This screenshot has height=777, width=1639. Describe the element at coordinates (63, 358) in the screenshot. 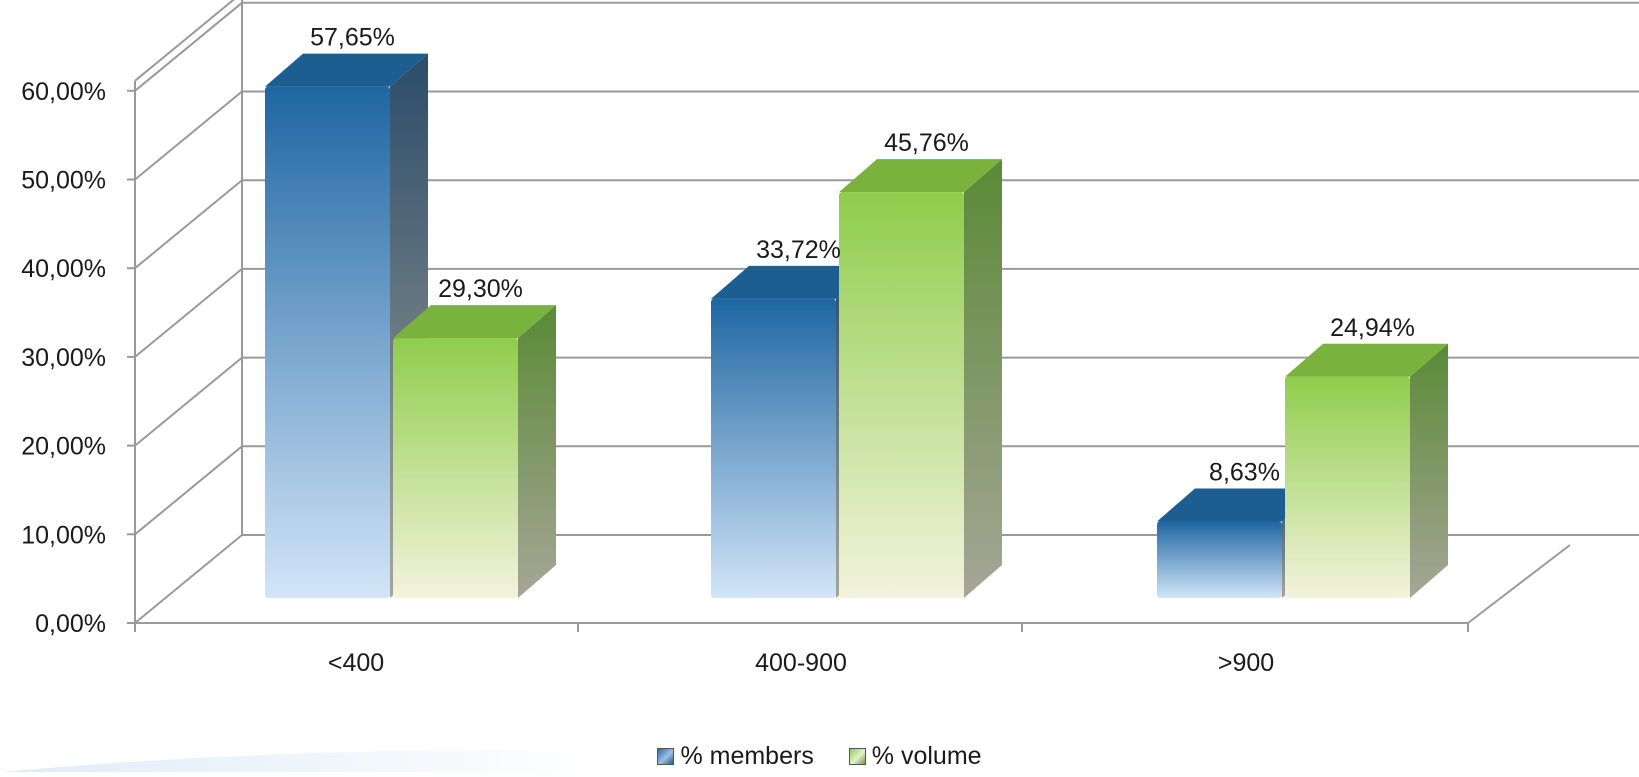

I see `y-tick-label: 30,00%` at that location.